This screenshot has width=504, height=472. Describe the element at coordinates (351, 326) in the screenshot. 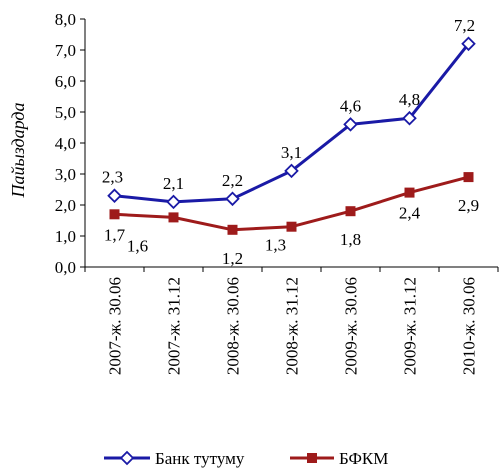

I see `x-tick-label: 2009-ж. 30.06` at that location.